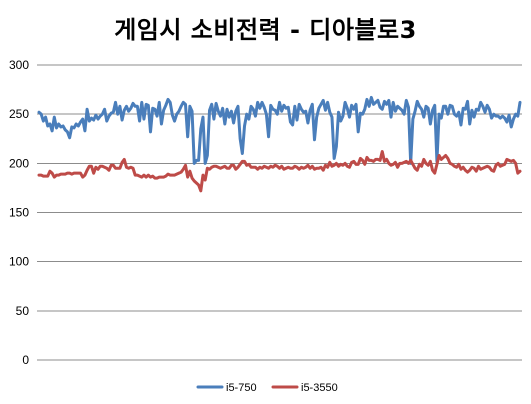 The image size is (531, 404). I want to click on y-tick-label: 100, so click(19, 262).